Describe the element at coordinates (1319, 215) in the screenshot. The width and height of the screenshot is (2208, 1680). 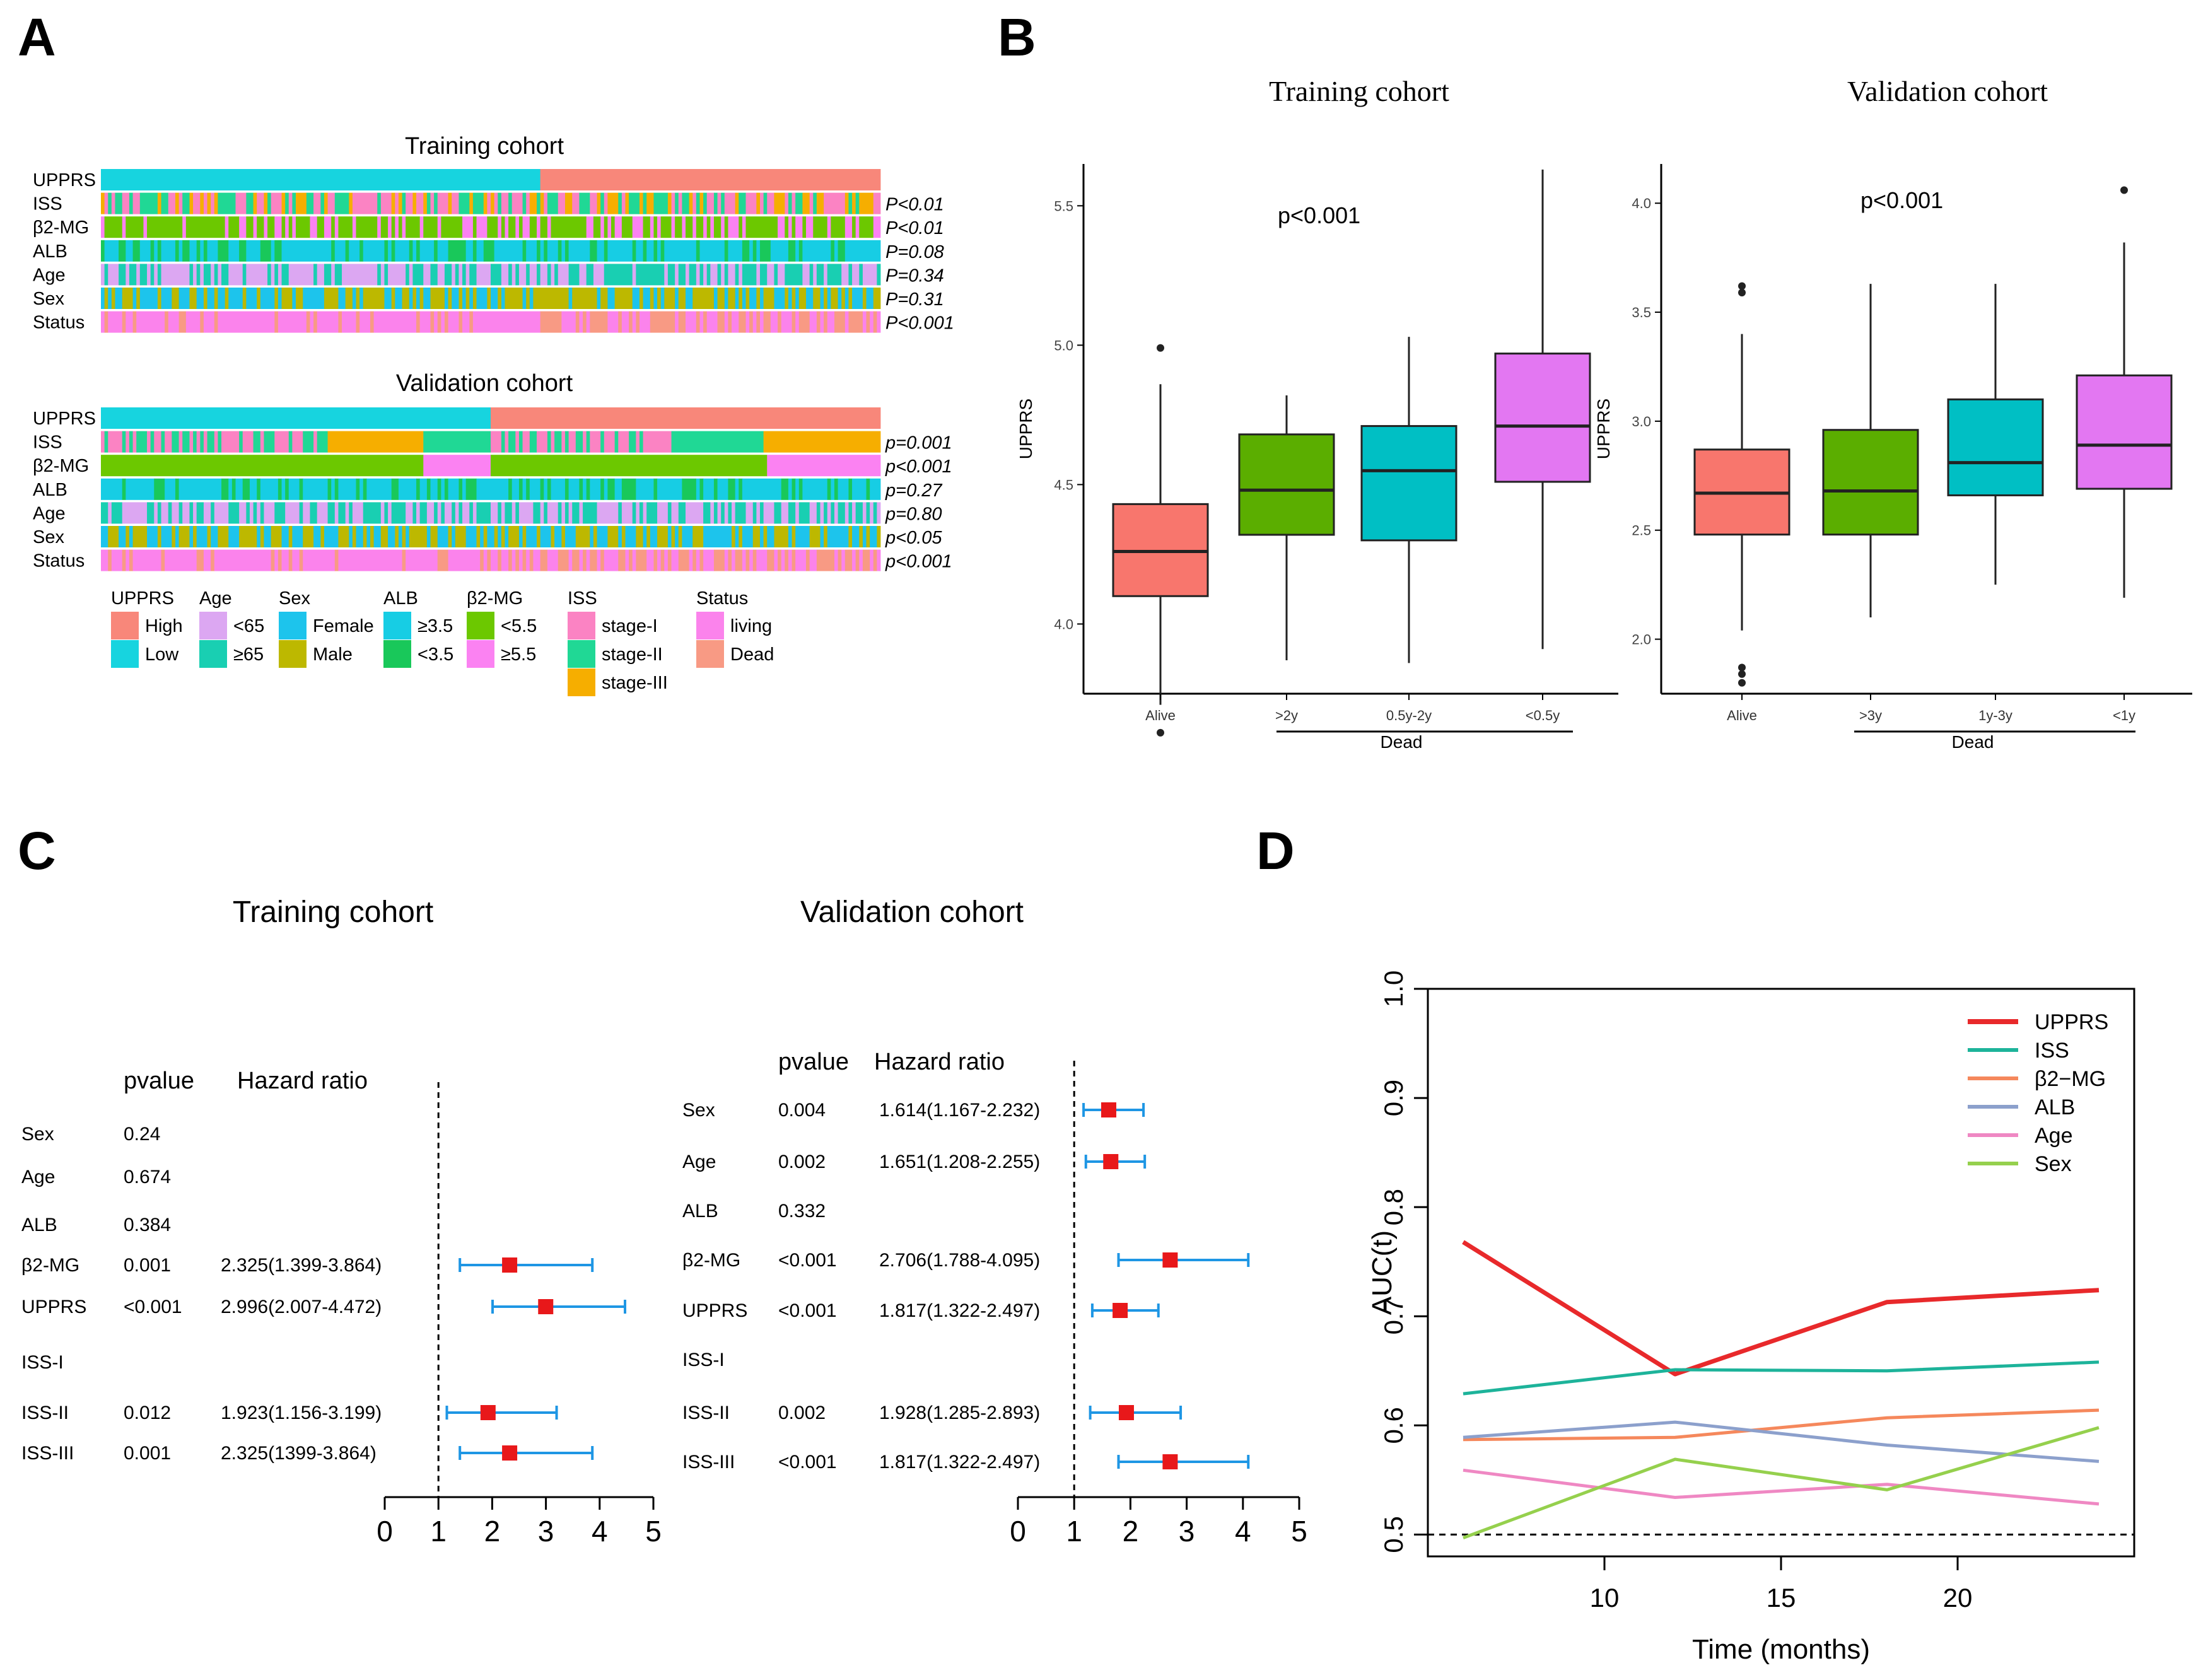
I see `p-value-annotation: p<0.001` at that location.